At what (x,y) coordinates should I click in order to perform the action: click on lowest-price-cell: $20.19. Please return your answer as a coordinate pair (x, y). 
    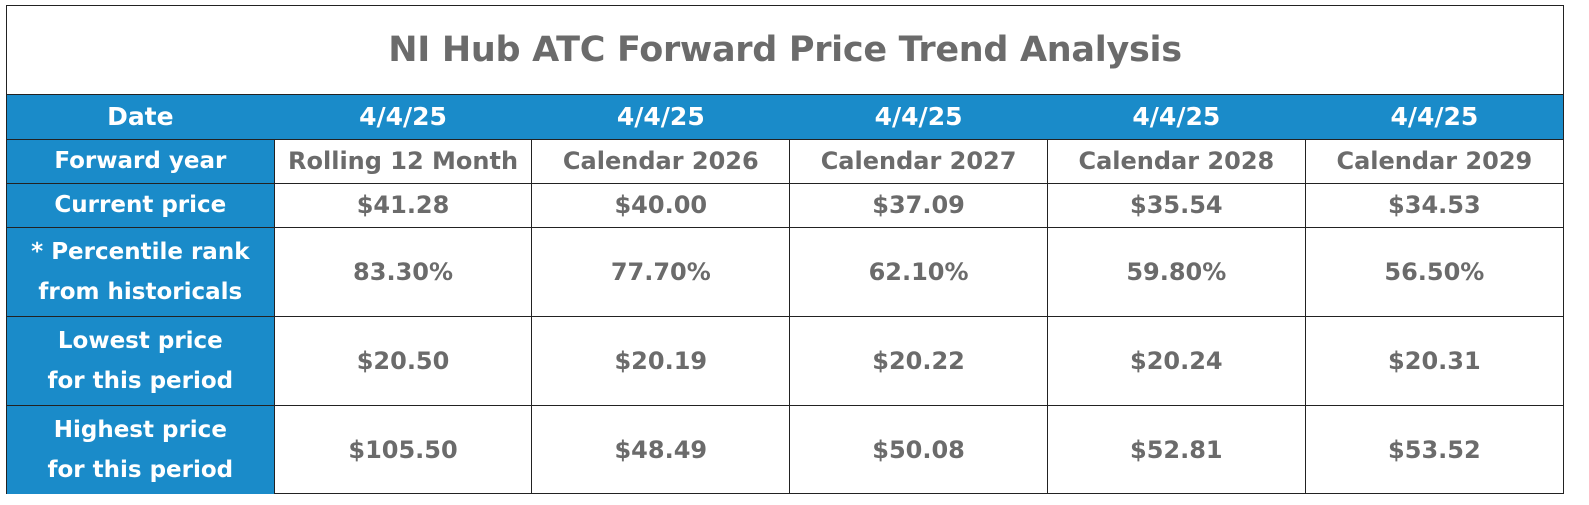
    Looking at the image, I should click on (661, 360).